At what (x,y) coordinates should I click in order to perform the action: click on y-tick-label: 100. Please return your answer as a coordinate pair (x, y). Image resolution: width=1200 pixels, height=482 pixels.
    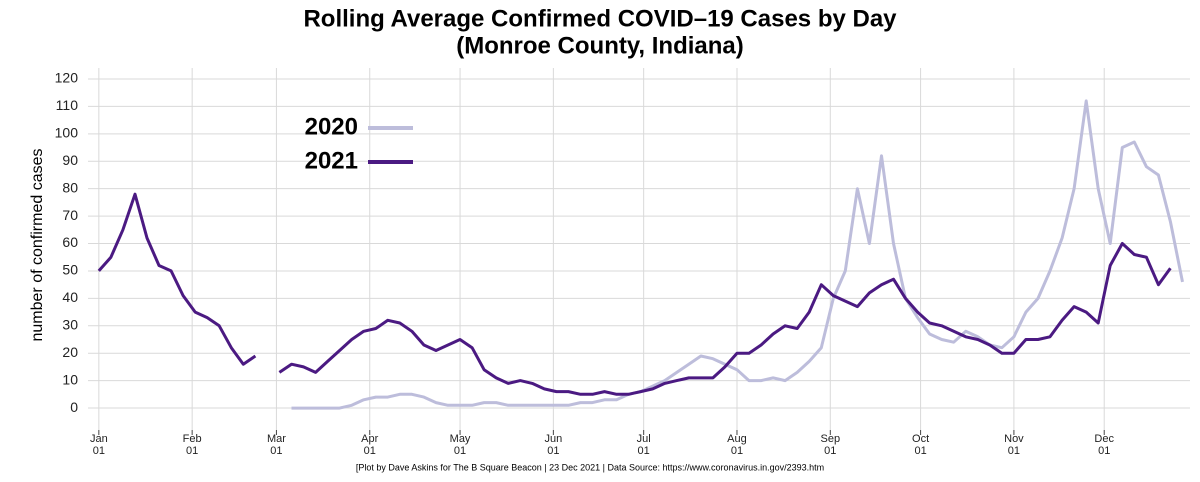
    Looking at the image, I should click on (67, 133).